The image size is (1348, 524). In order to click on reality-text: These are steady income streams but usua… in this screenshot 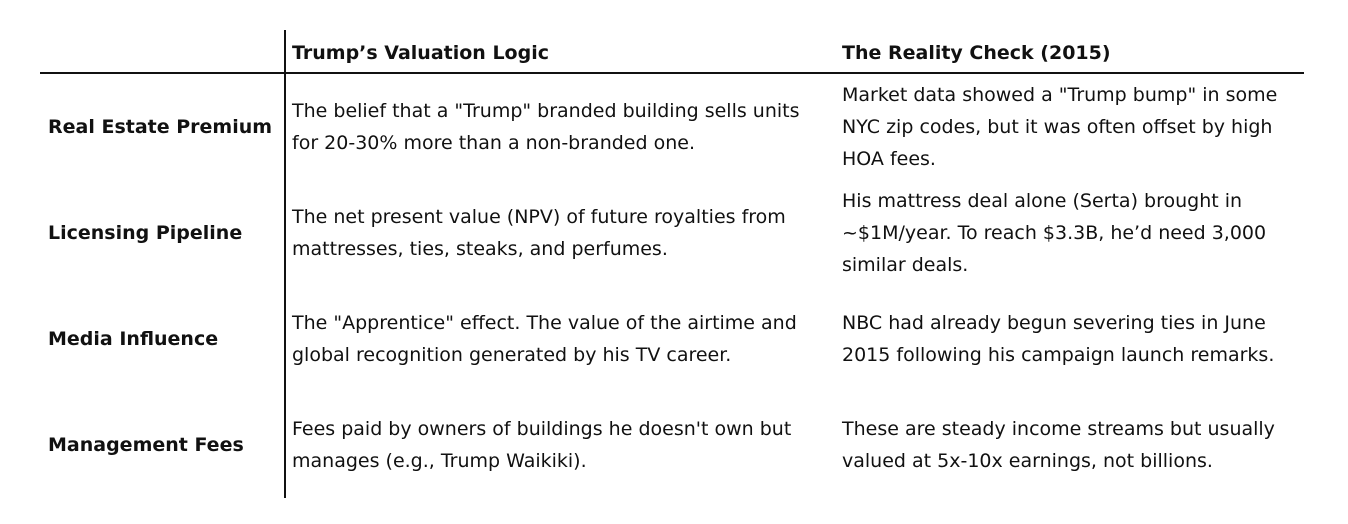, I will do `click(1058, 445)`.